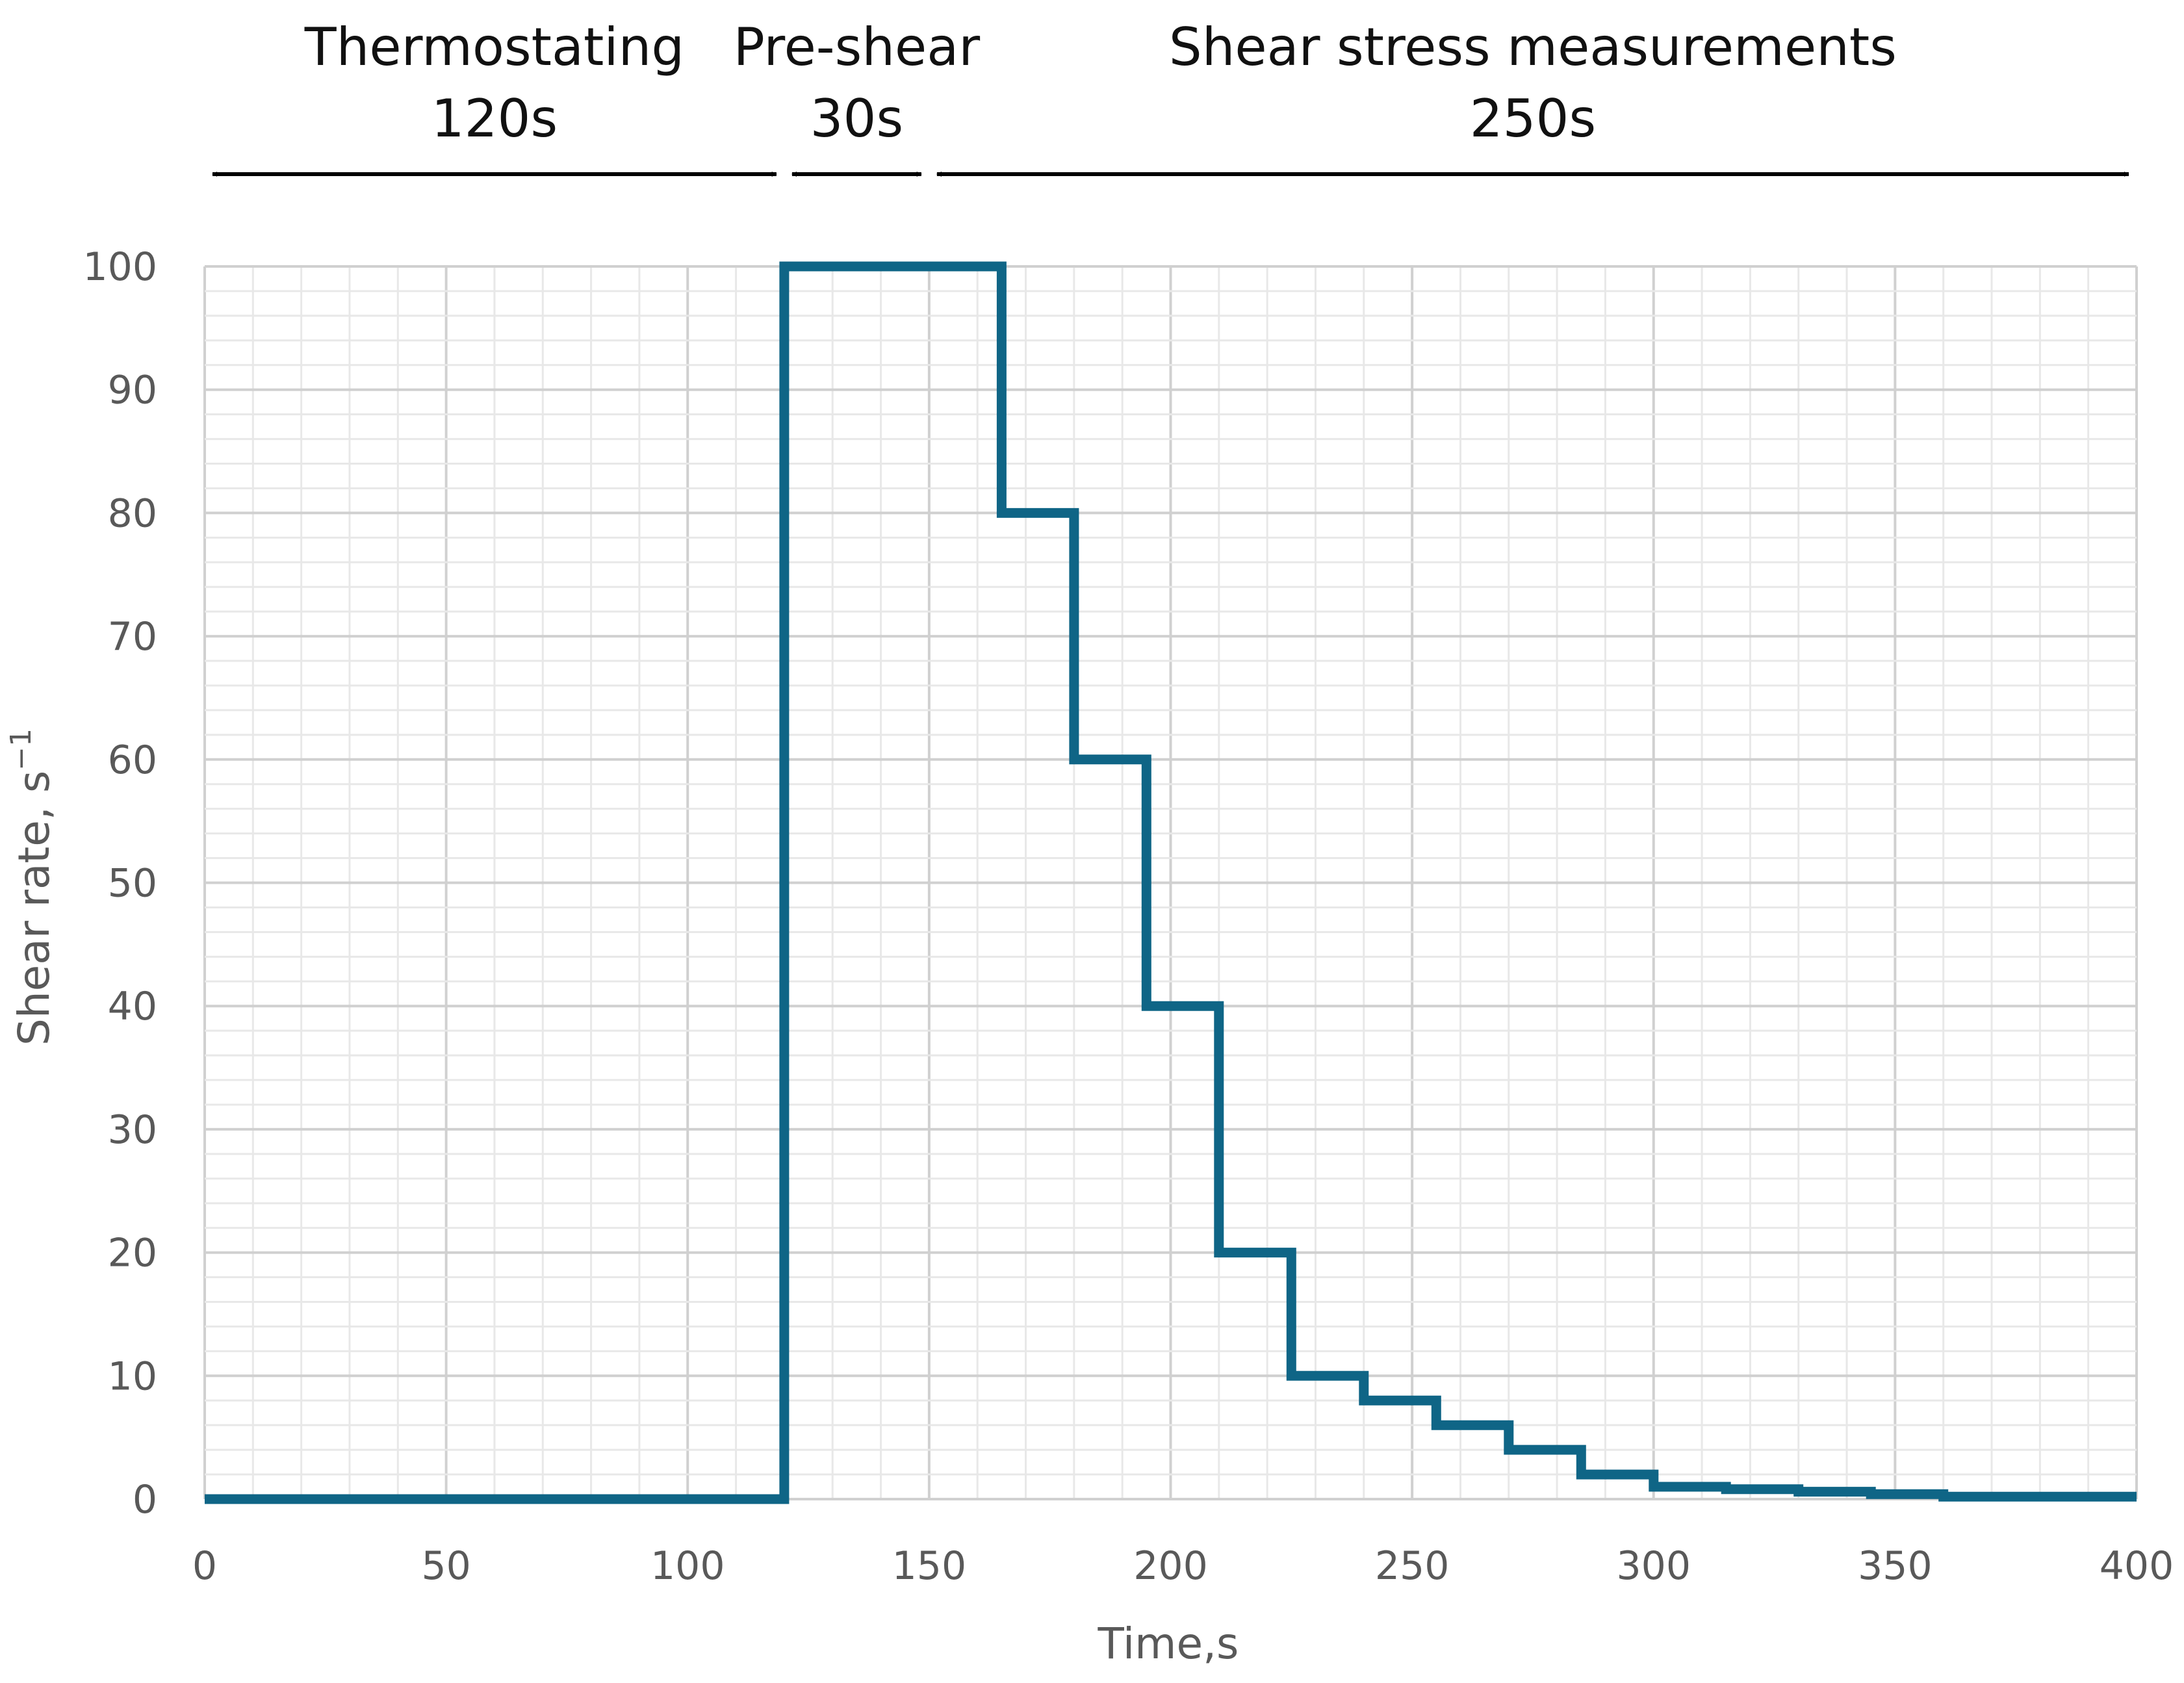 The height and width of the screenshot is (1683, 2184). Describe the element at coordinates (132, 513) in the screenshot. I see `y-tick-label: 80` at that location.